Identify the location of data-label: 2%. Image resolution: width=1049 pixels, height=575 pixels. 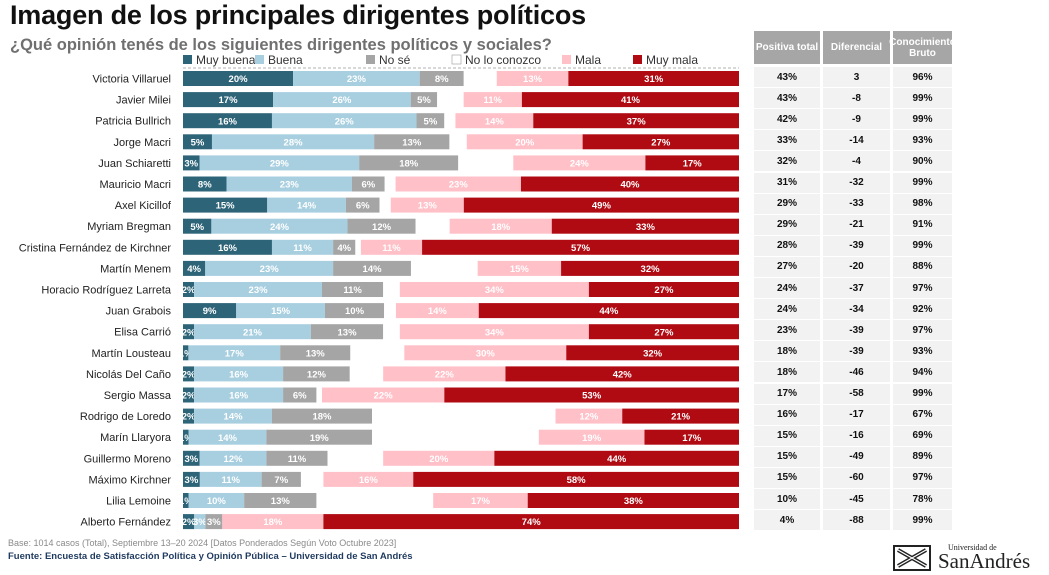
(189, 522).